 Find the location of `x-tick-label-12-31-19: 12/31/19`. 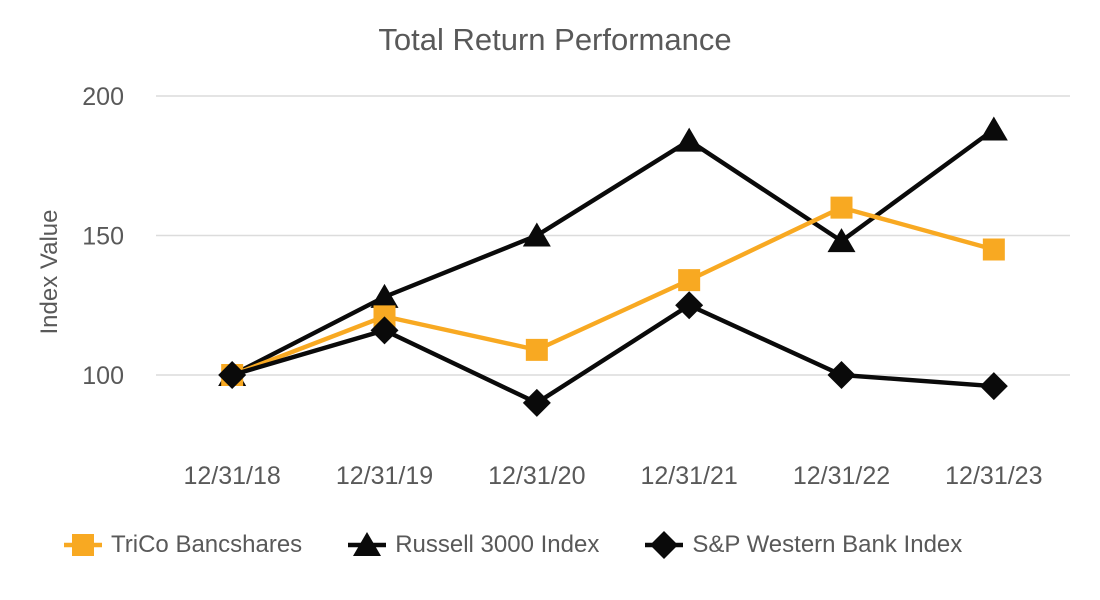

x-tick-label-12-31-19: 12/31/19 is located at coordinates (384, 476).